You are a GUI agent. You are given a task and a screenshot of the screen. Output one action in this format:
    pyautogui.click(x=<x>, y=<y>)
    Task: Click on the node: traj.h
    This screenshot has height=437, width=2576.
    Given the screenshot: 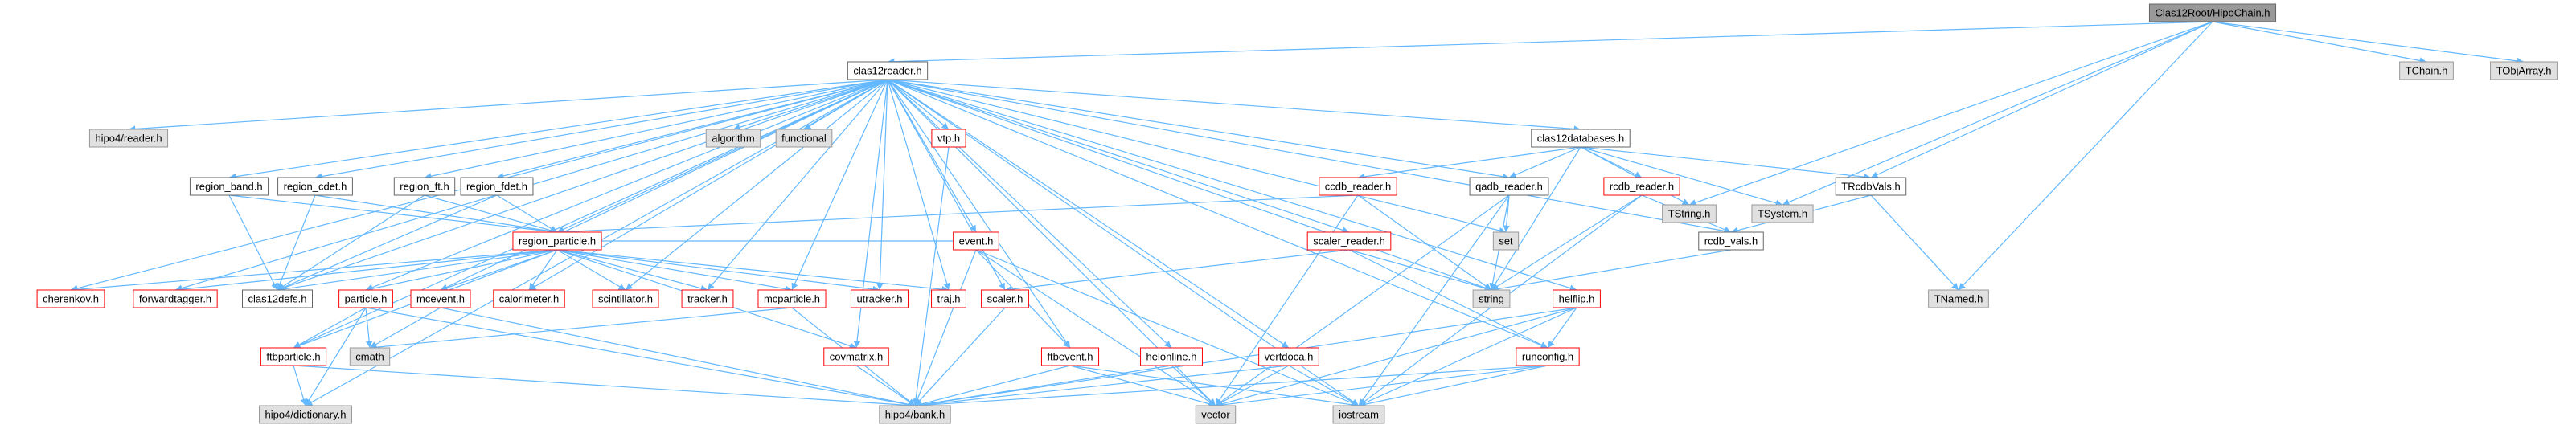 What is the action you would take?
    pyautogui.click(x=948, y=299)
    